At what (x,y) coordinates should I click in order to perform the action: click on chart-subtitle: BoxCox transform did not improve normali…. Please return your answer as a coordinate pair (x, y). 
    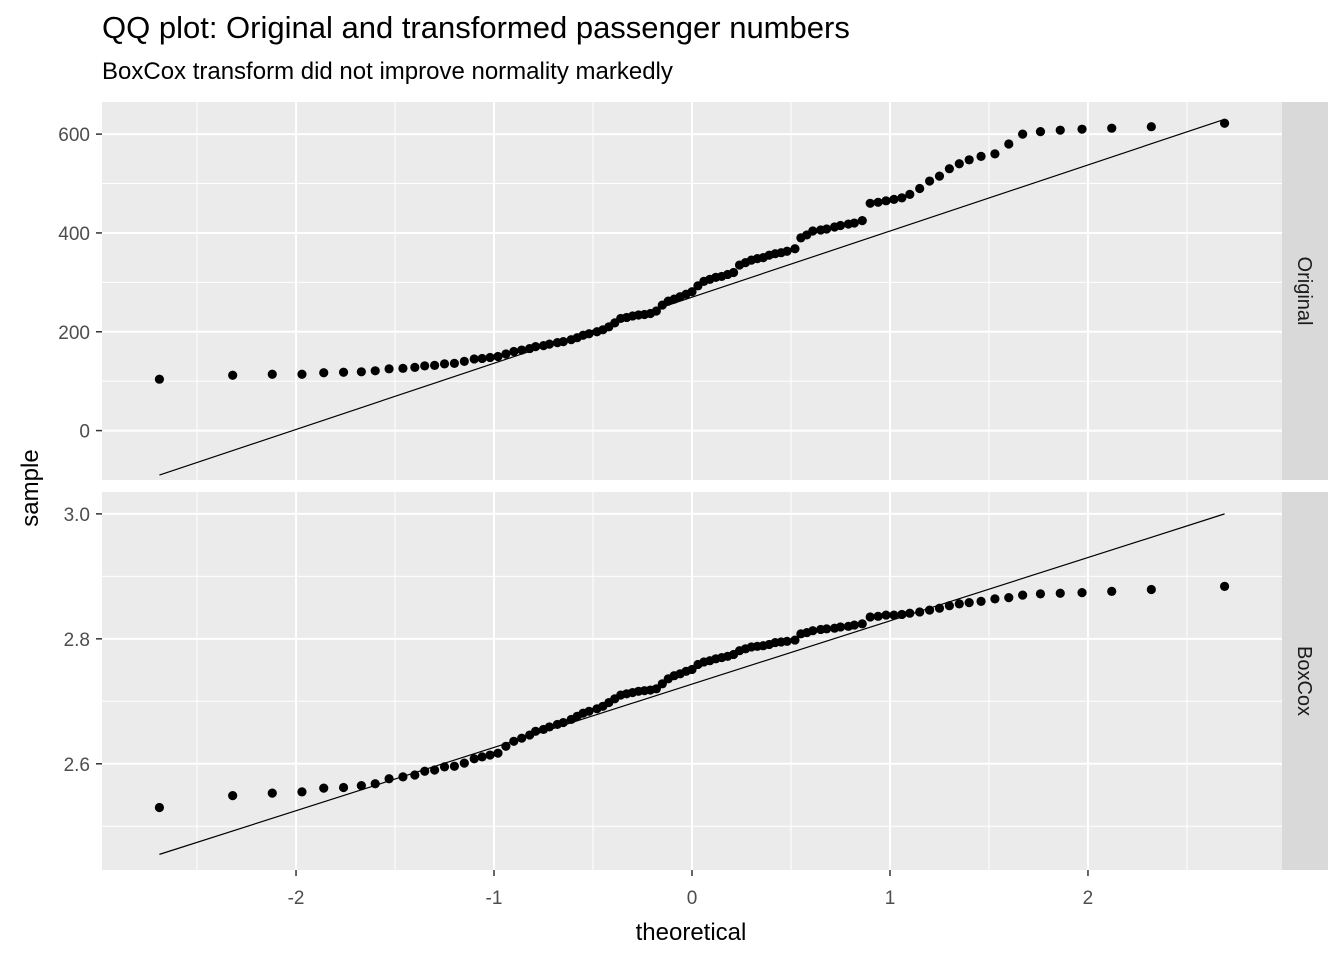
    Looking at the image, I should click on (387, 71).